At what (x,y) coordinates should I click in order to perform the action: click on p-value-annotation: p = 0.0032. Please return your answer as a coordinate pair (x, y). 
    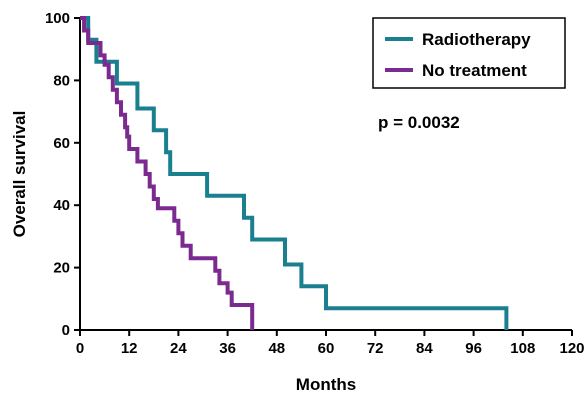
    Looking at the image, I should click on (419, 122).